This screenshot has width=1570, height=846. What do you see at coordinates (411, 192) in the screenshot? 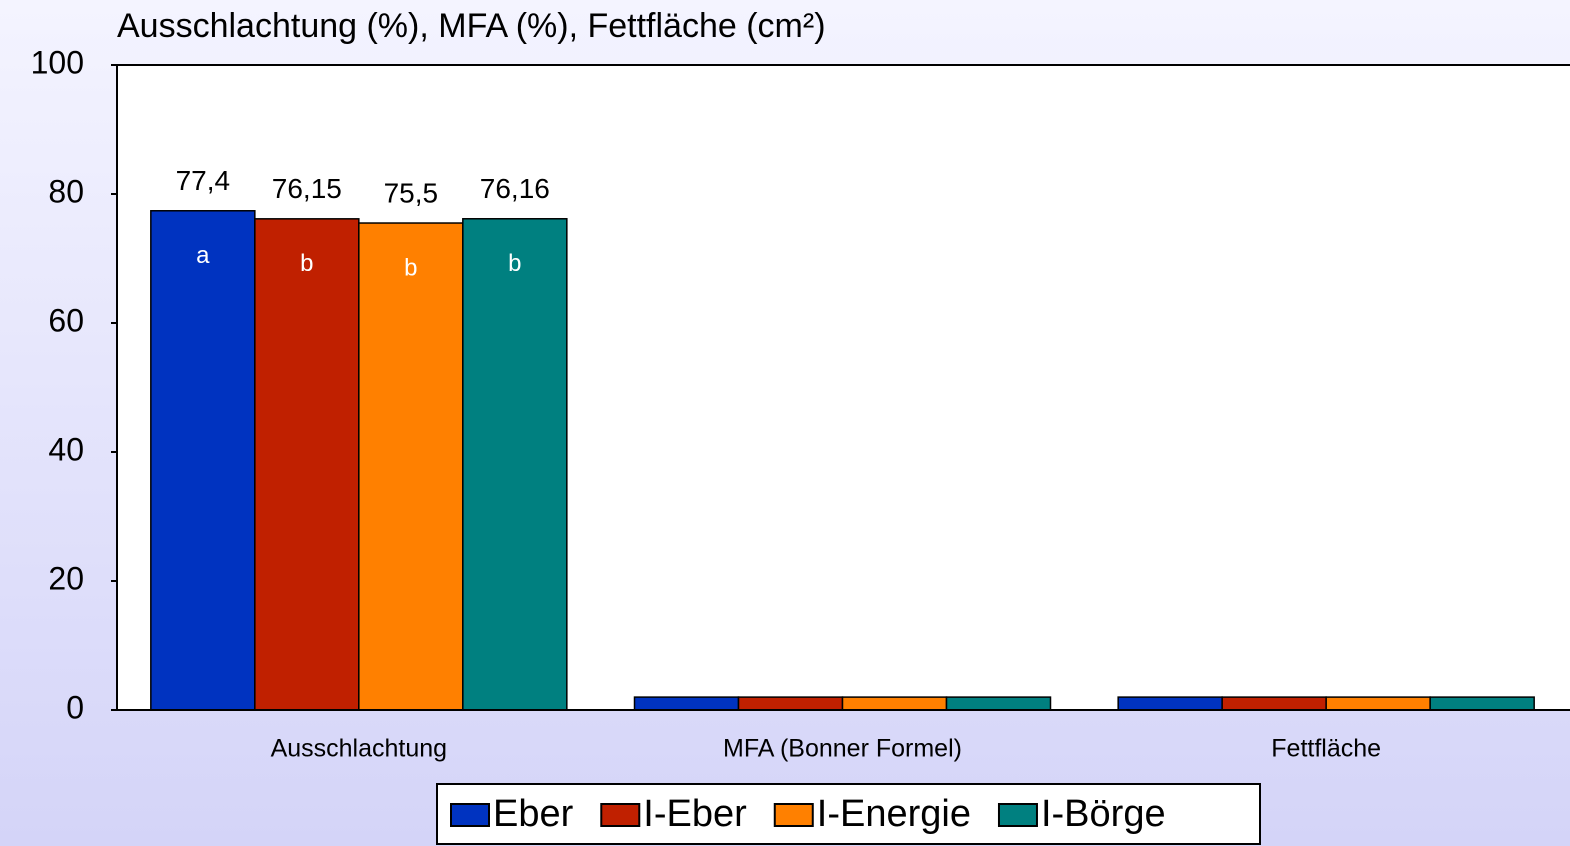
I see `data-label: 75,5` at bounding box center [411, 192].